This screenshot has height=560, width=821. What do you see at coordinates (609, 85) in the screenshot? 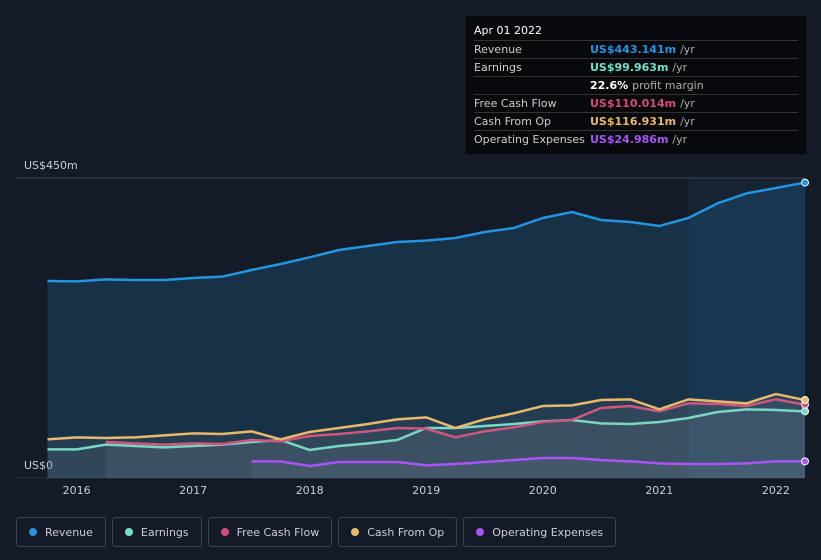
I see `margin-value: 22.6%` at bounding box center [609, 85].